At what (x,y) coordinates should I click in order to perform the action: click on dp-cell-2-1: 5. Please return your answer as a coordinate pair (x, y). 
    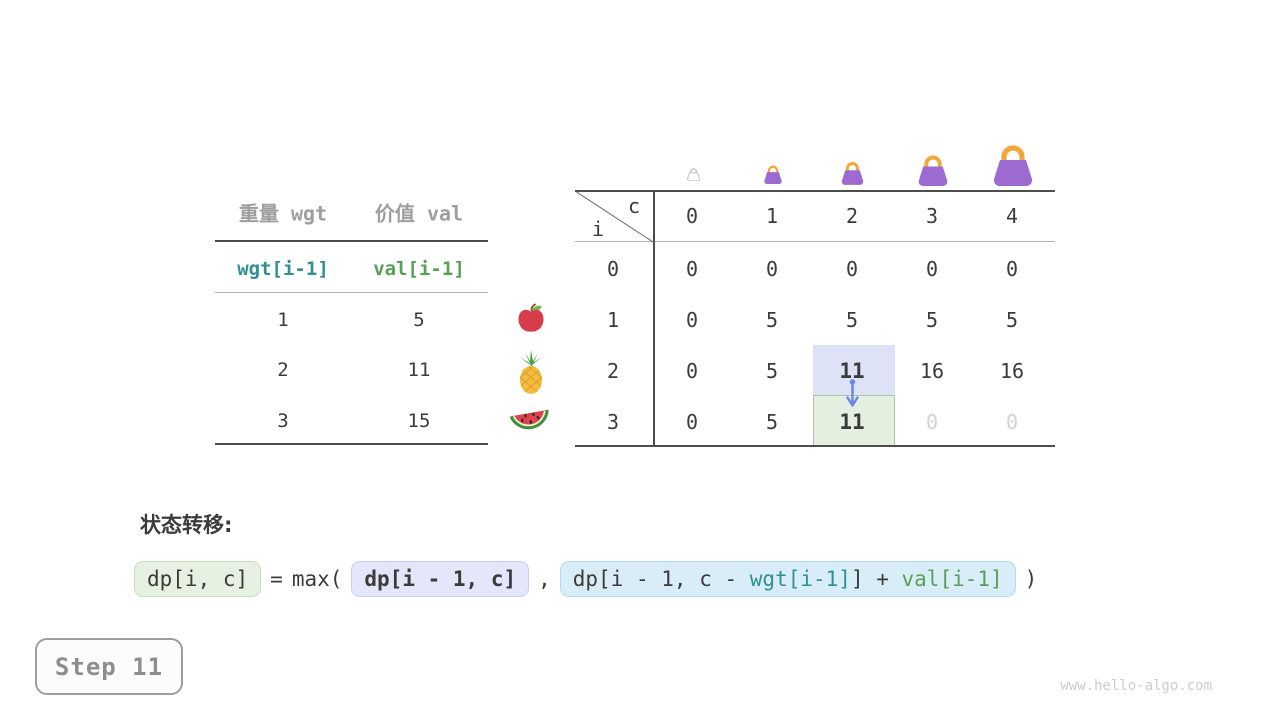
    Looking at the image, I should click on (772, 371).